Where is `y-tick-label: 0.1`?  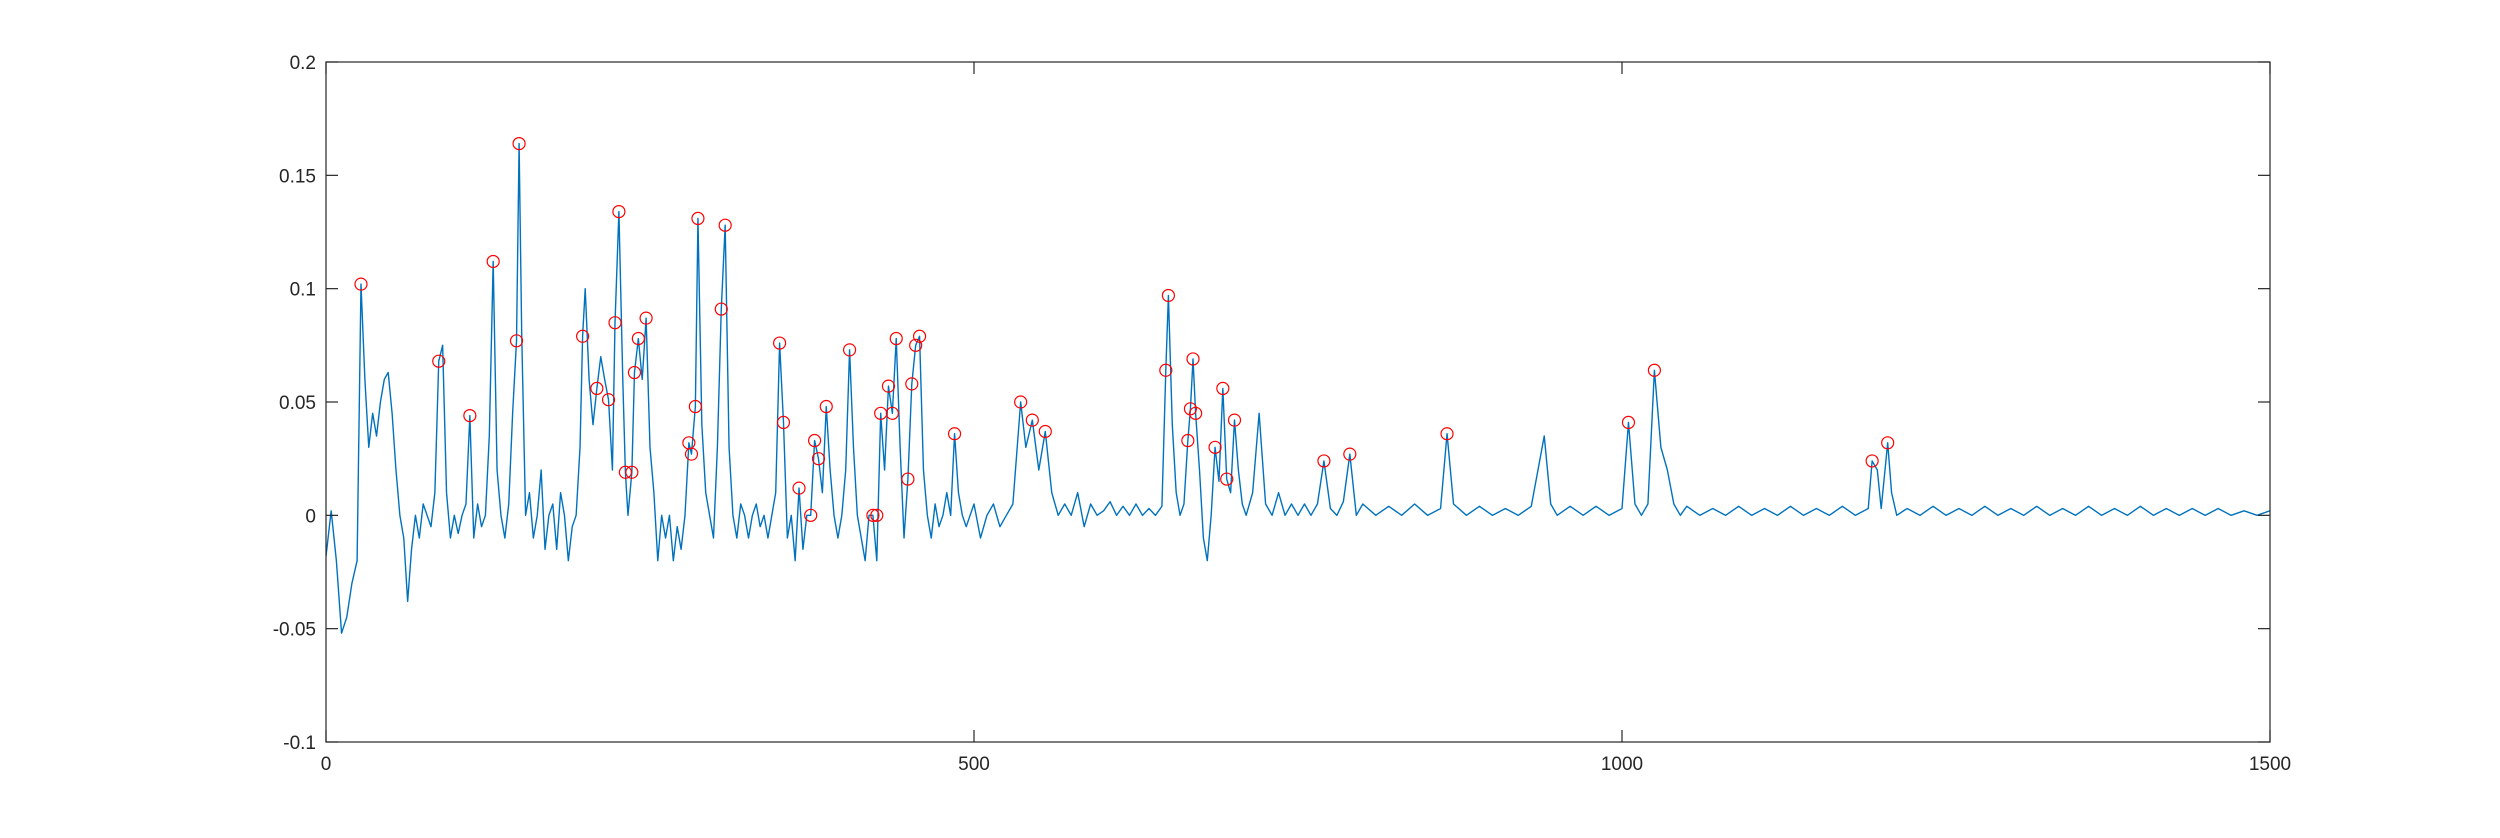
y-tick-label: 0.1 is located at coordinates (303, 290).